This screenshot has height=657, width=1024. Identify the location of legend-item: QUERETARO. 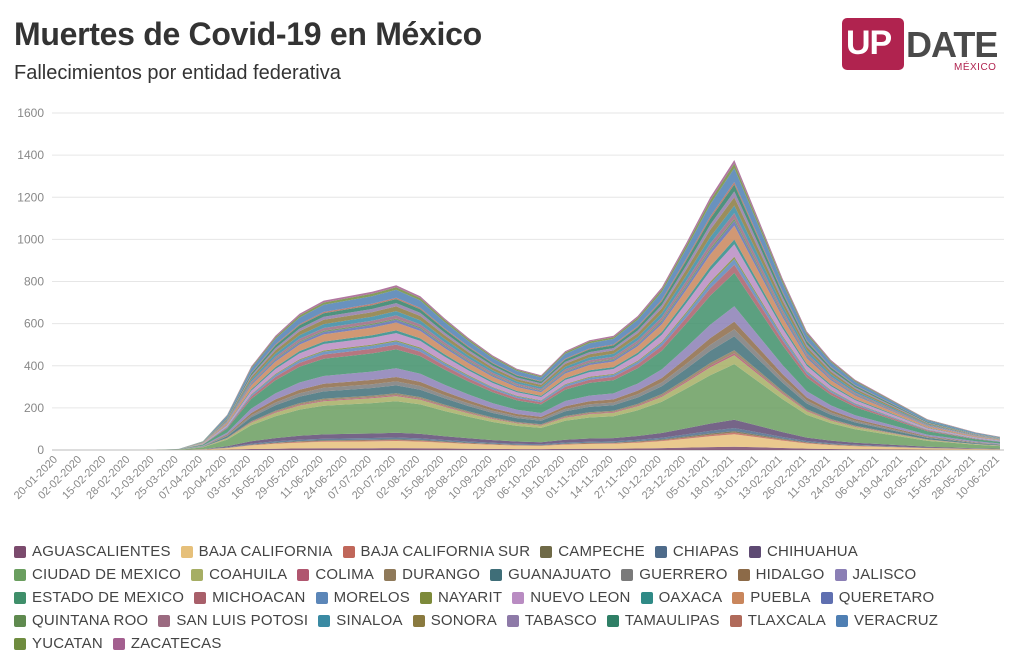
(877, 597).